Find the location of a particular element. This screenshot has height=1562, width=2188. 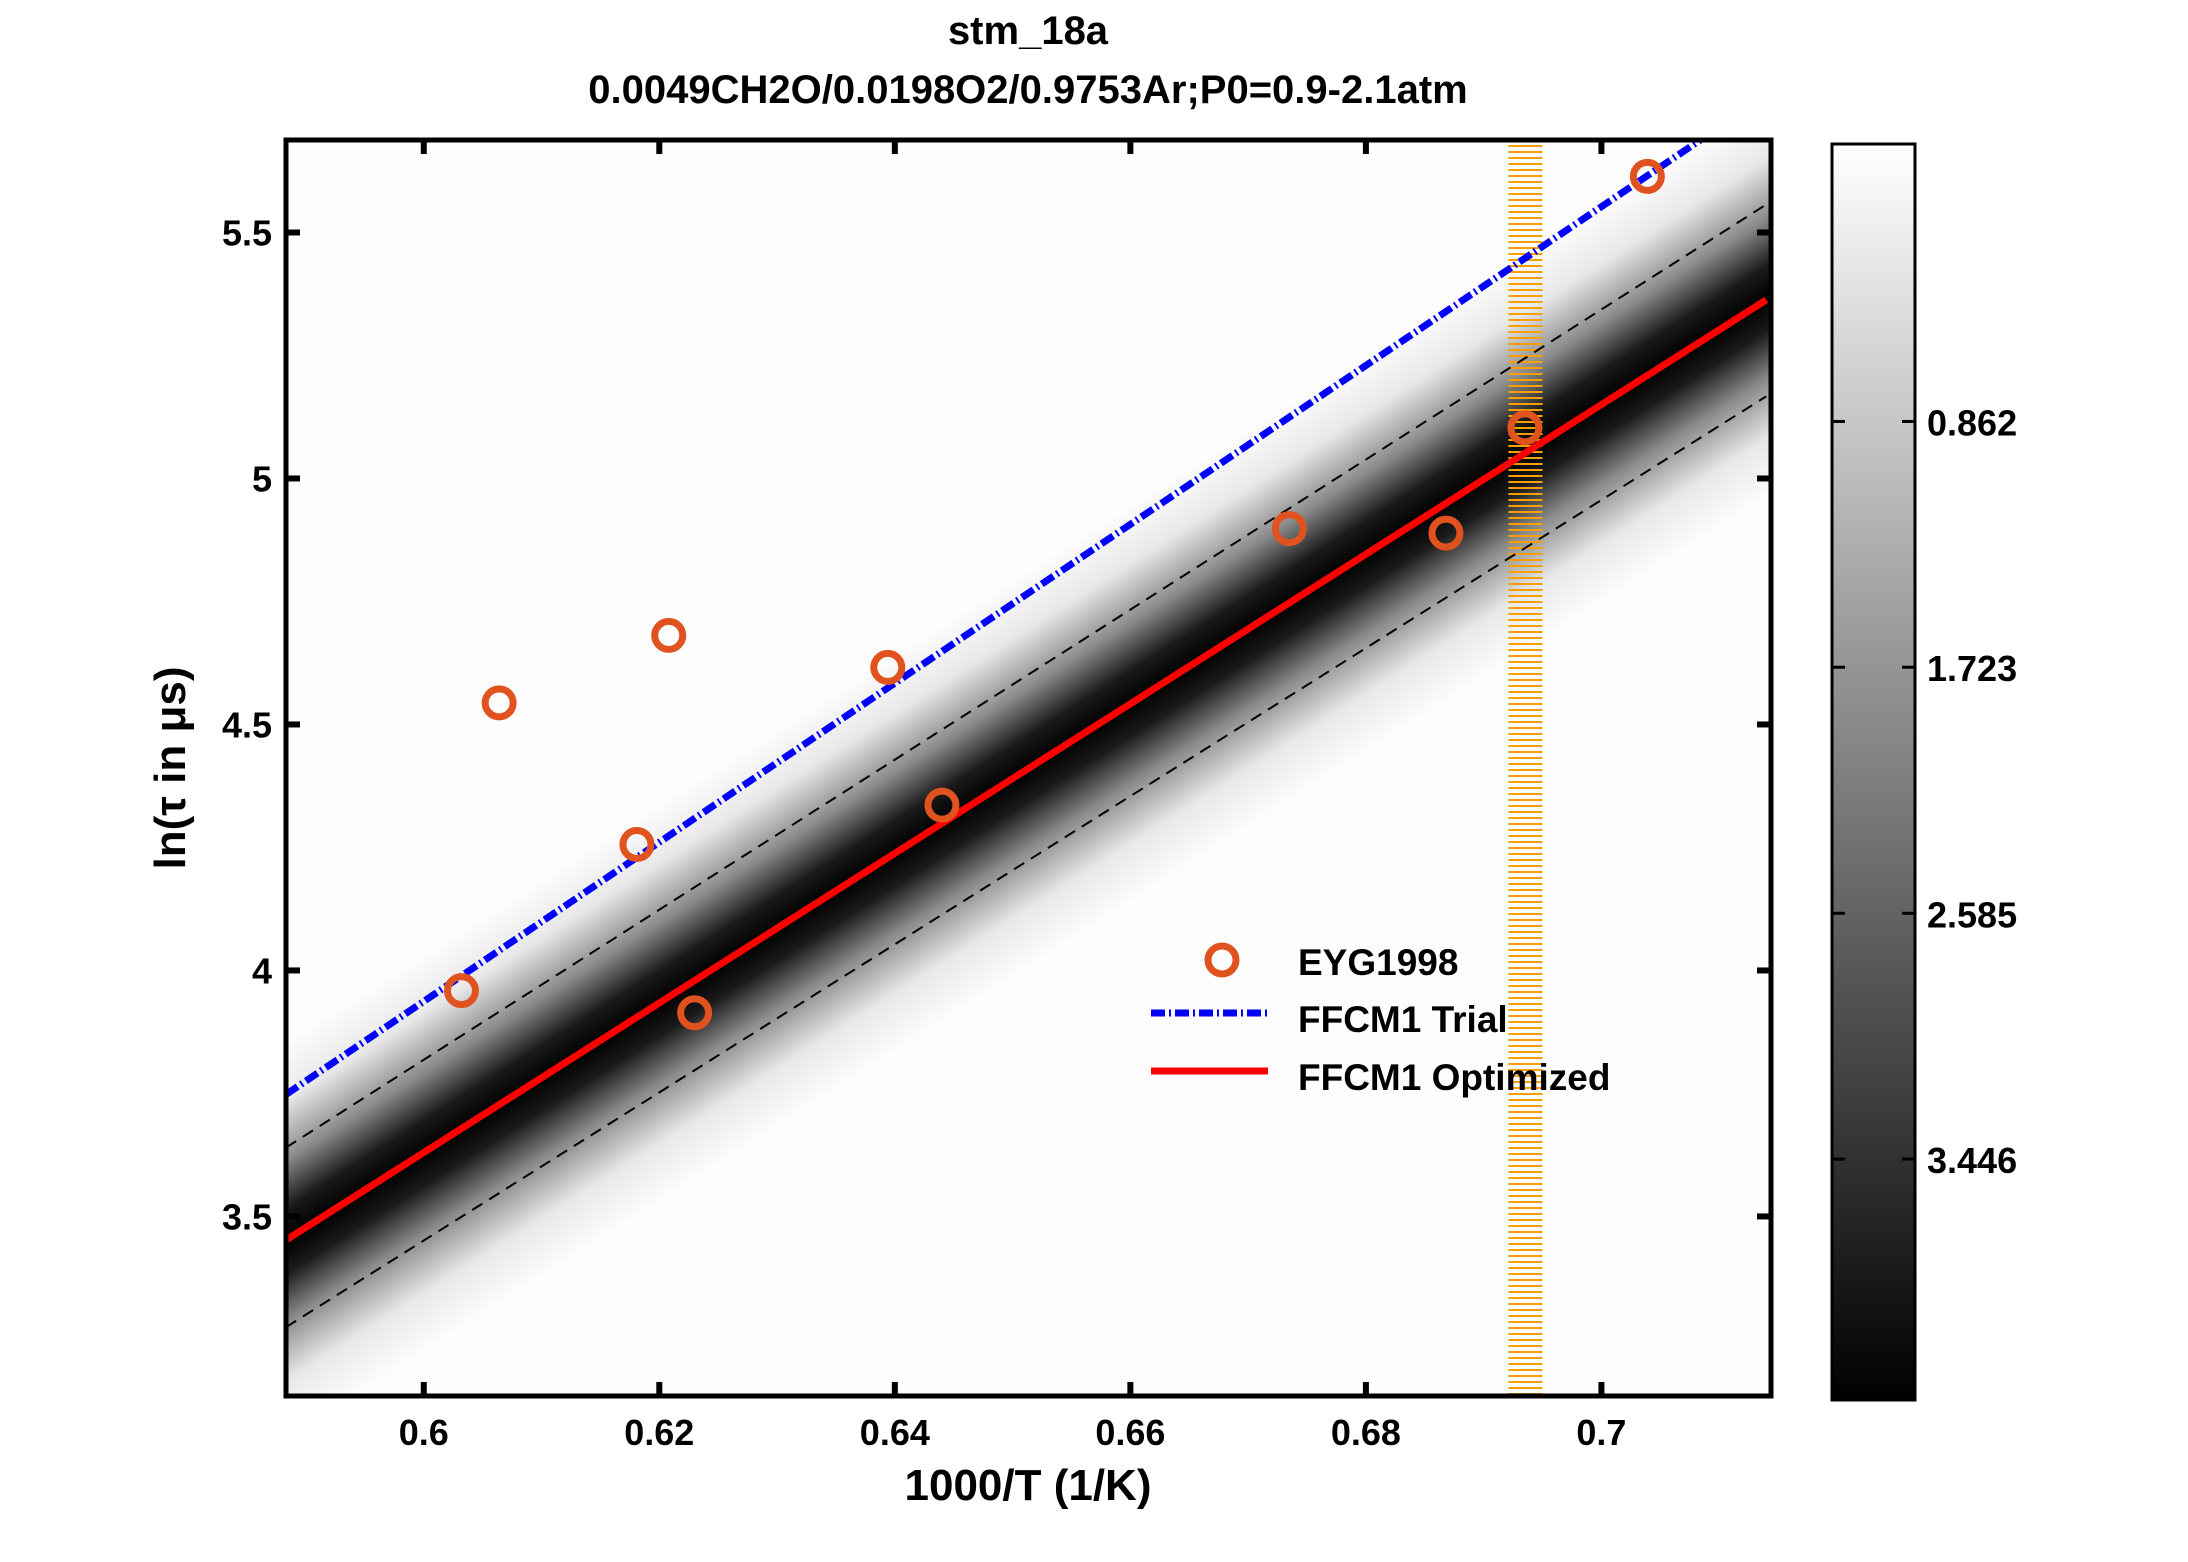

x-tick-label: 0.68 is located at coordinates (1366, 1432).